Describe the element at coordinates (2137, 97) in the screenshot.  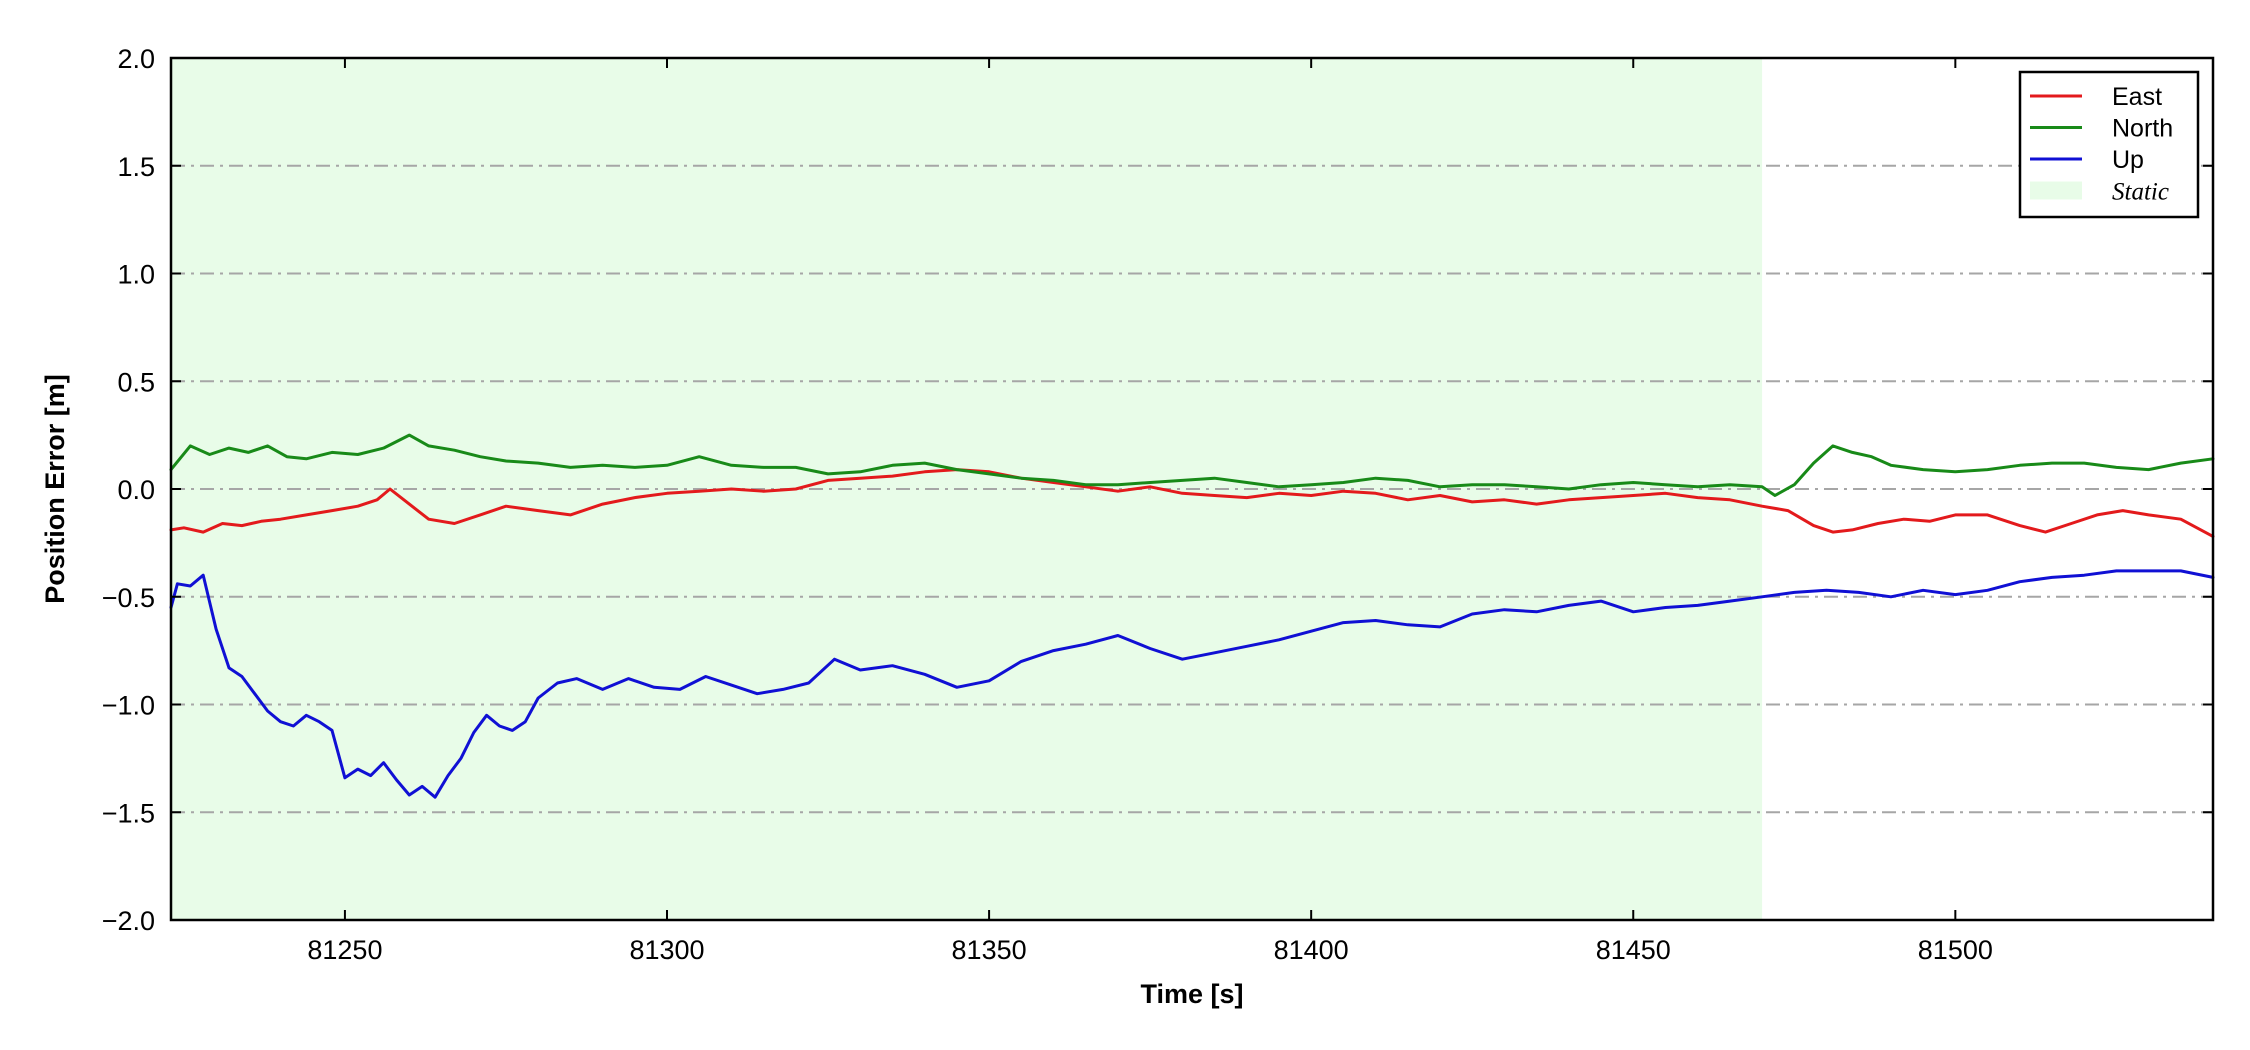
I see `legend-label-east: East` at that location.